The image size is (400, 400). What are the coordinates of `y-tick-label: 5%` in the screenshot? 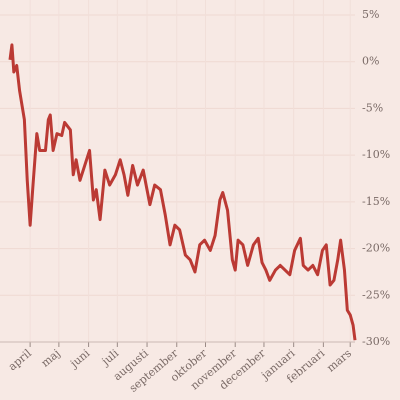 It's located at (370, 14).